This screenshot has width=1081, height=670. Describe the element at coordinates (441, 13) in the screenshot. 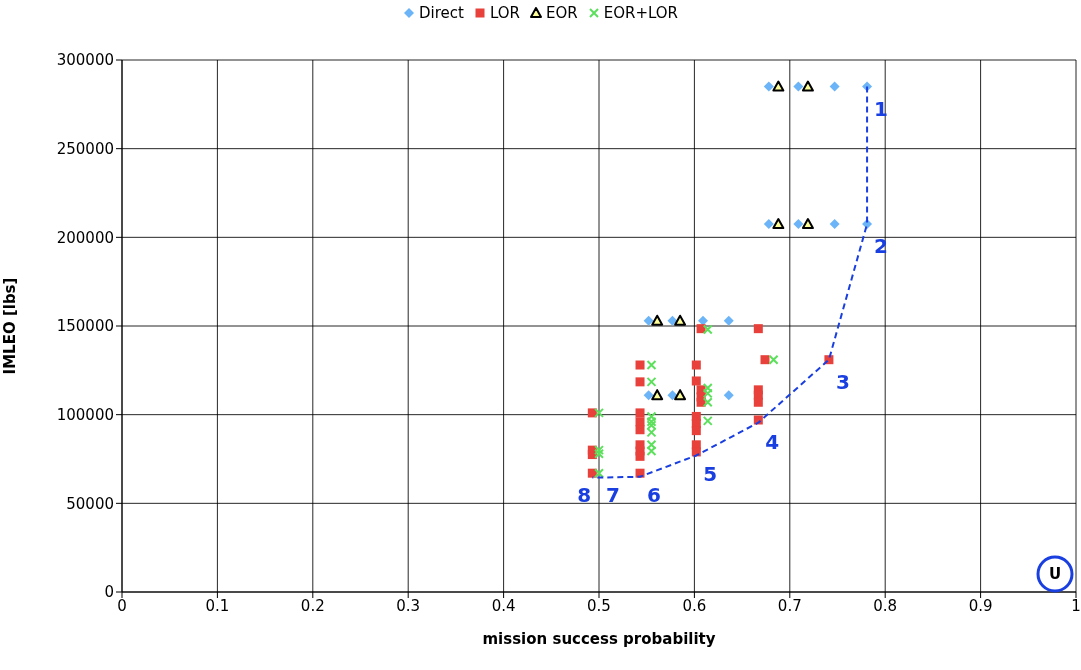

I see `legend-label: Direct` at that location.